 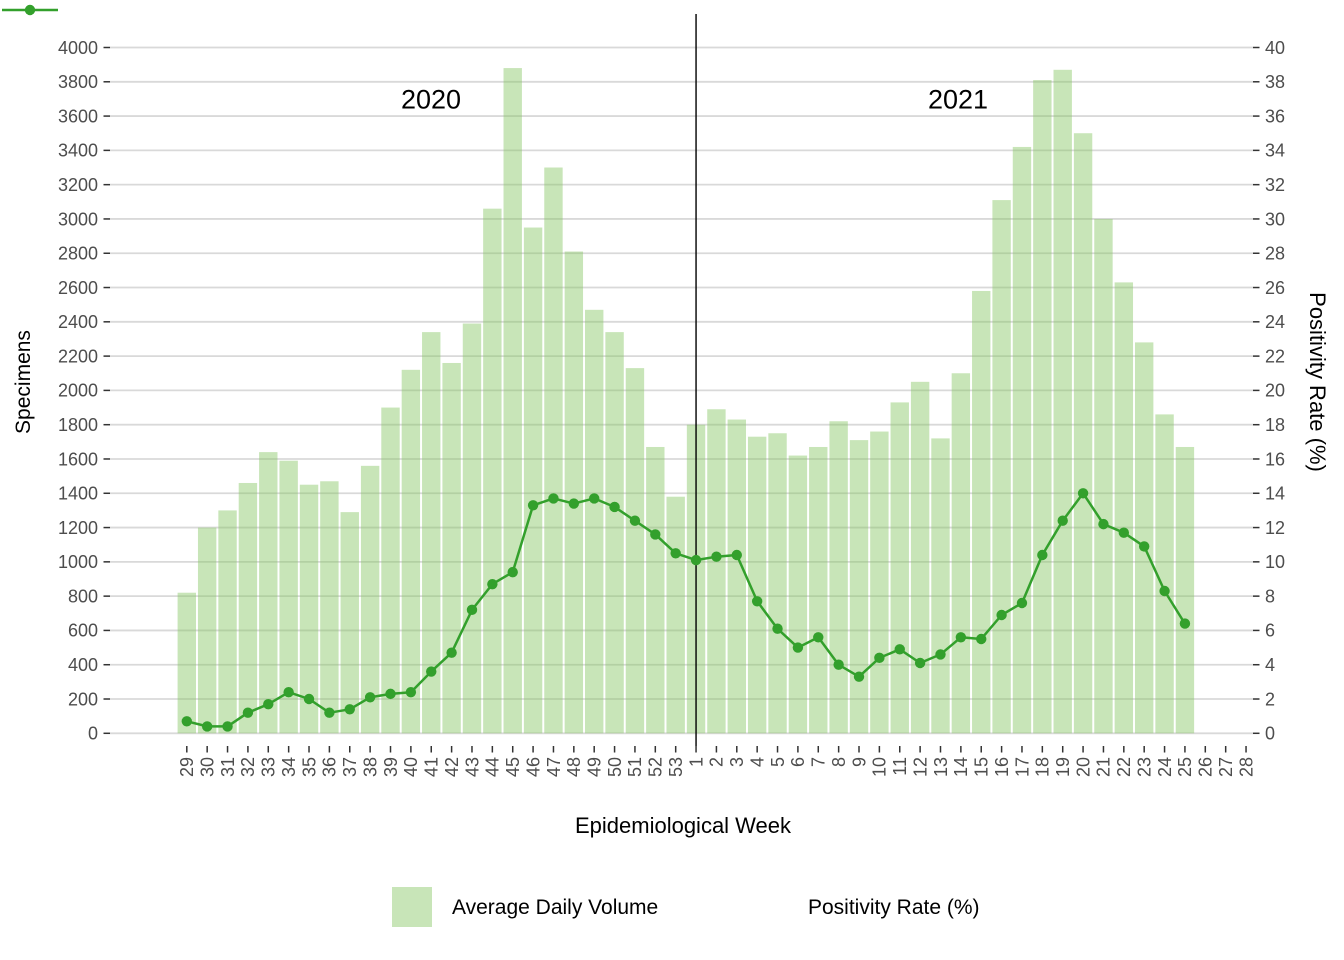 I want to click on x-tick-label-week-8: 8, so click(x=839, y=762).